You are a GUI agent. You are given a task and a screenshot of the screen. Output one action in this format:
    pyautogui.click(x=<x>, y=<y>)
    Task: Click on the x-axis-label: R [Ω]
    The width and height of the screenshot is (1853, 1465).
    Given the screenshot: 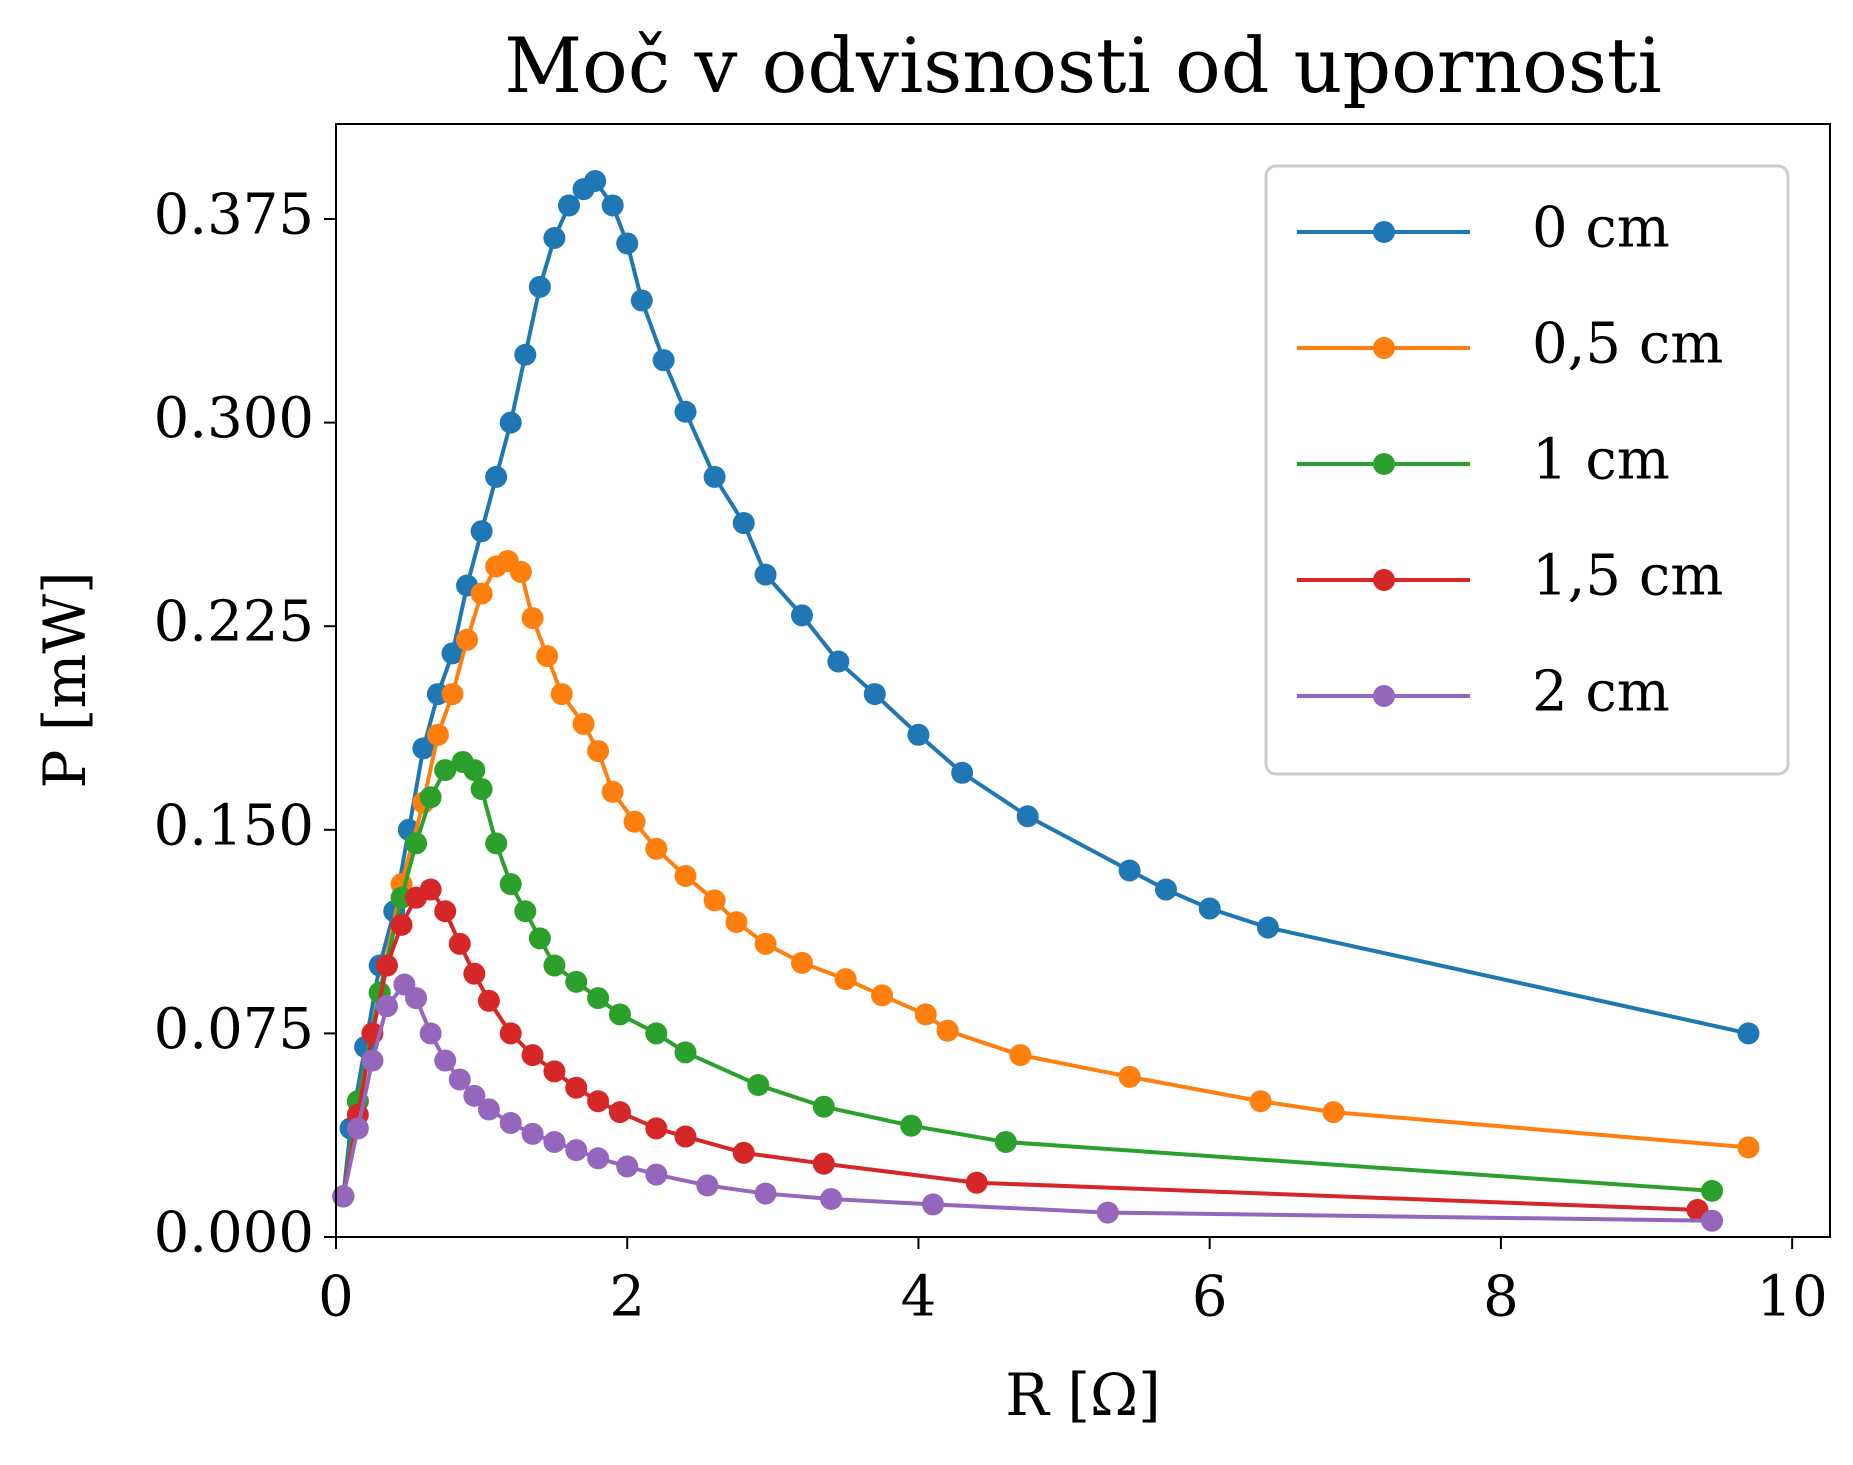 What is the action you would take?
    pyautogui.click(x=1082, y=1395)
    